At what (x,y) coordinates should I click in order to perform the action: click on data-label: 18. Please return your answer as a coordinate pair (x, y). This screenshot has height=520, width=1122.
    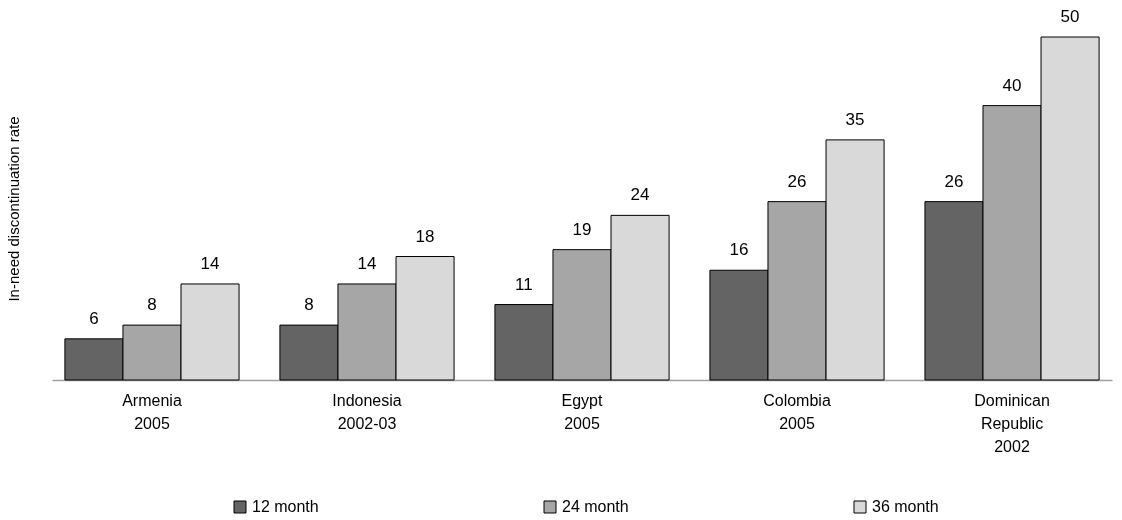
    Looking at the image, I should click on (425, 236).